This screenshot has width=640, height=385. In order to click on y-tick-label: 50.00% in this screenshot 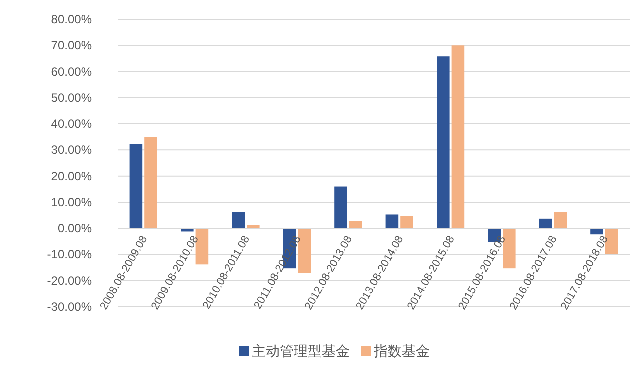, I will do `click(71, 97)`.